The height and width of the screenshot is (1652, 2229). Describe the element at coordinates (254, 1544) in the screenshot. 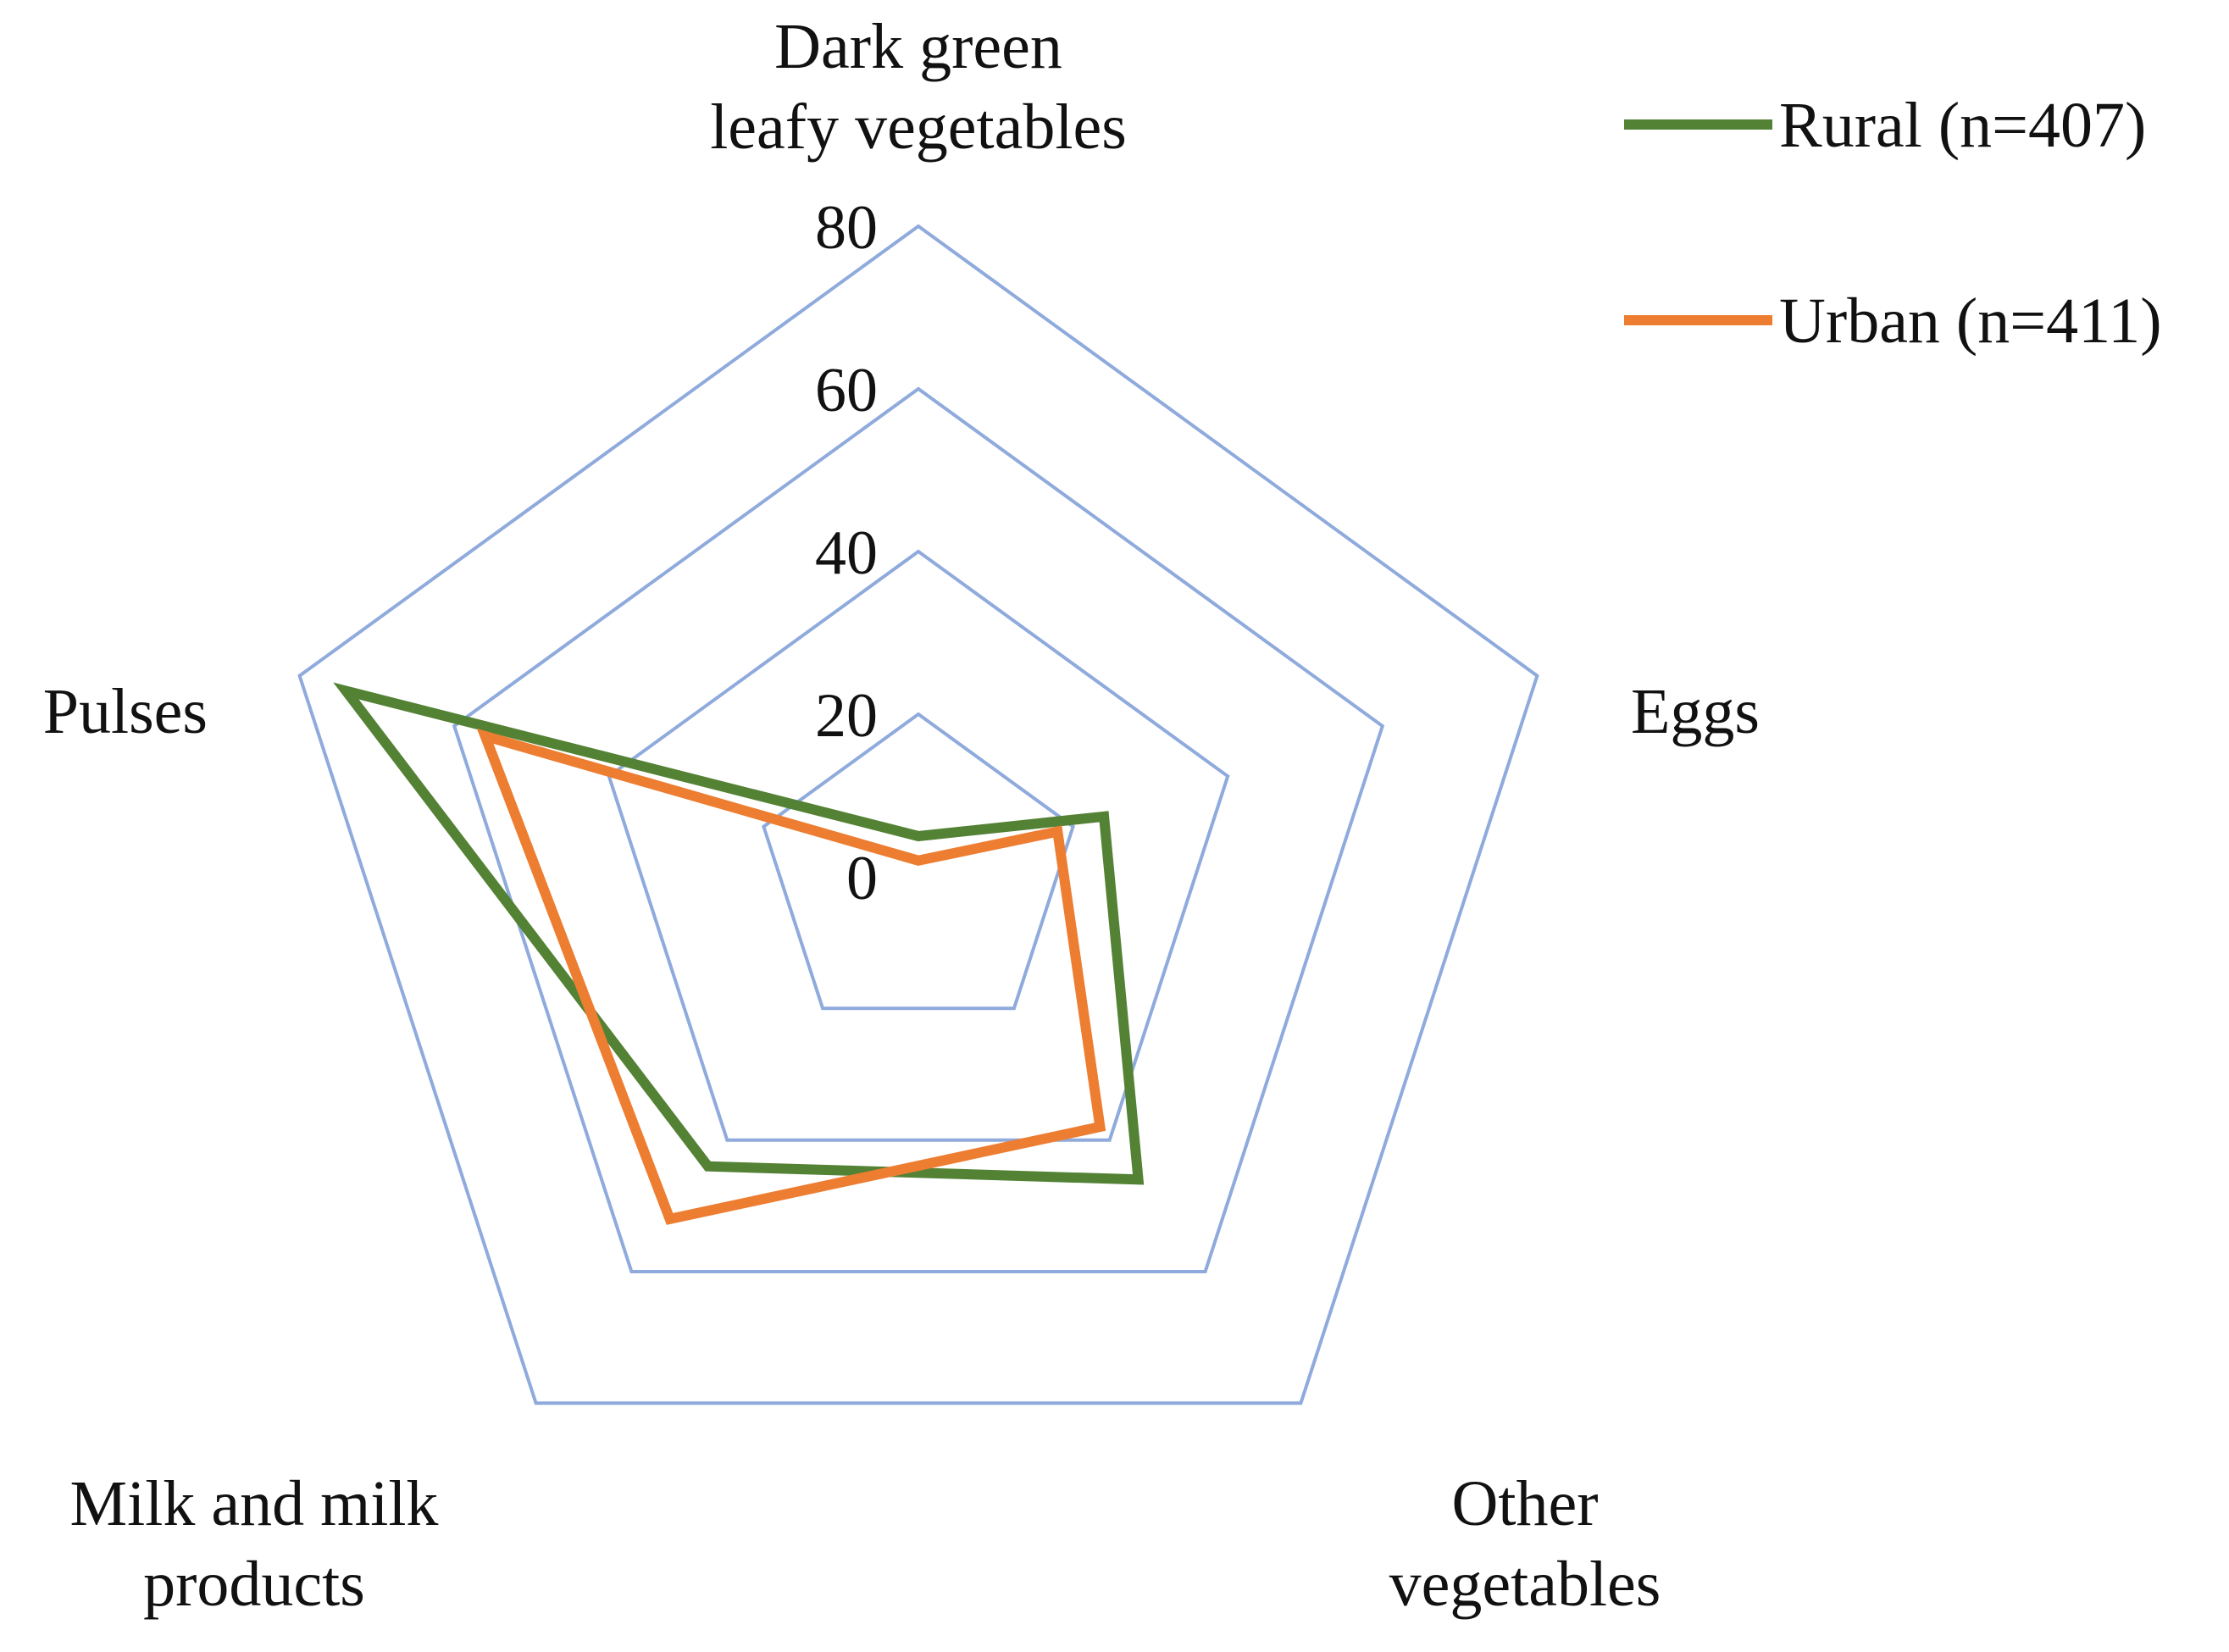

I see `axis-label: Milk and milk products` at that location.